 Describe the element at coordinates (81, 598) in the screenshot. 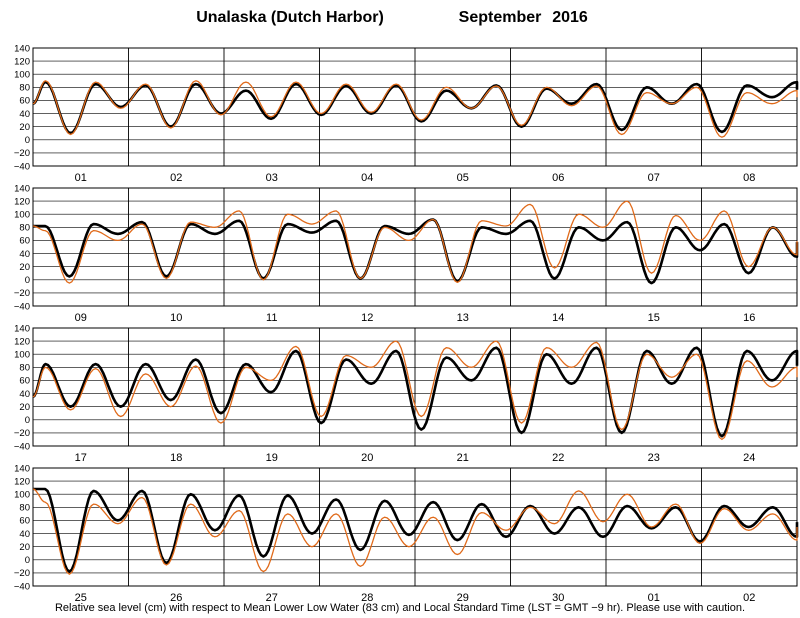

I see `day-label: 25` at that location.